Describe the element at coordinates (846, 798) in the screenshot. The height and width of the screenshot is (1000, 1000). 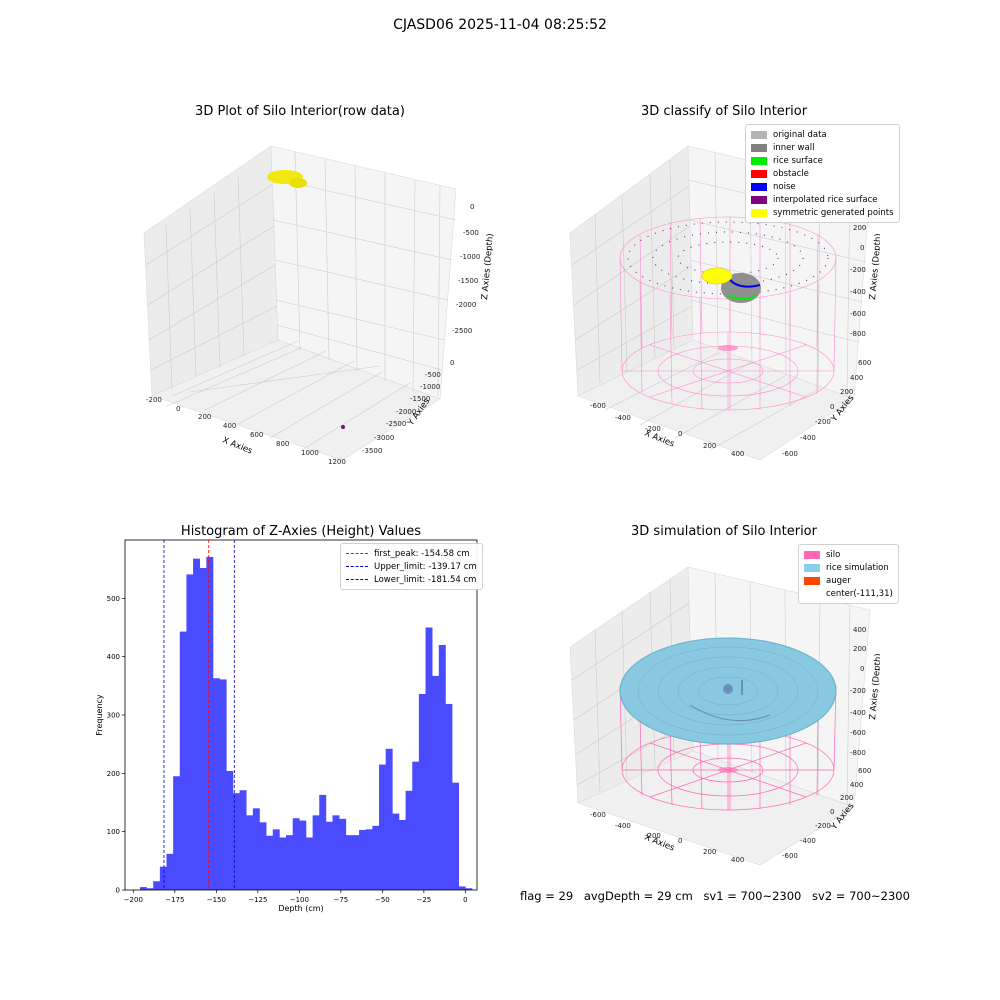
I see `sim-ytick: 200` at that location.